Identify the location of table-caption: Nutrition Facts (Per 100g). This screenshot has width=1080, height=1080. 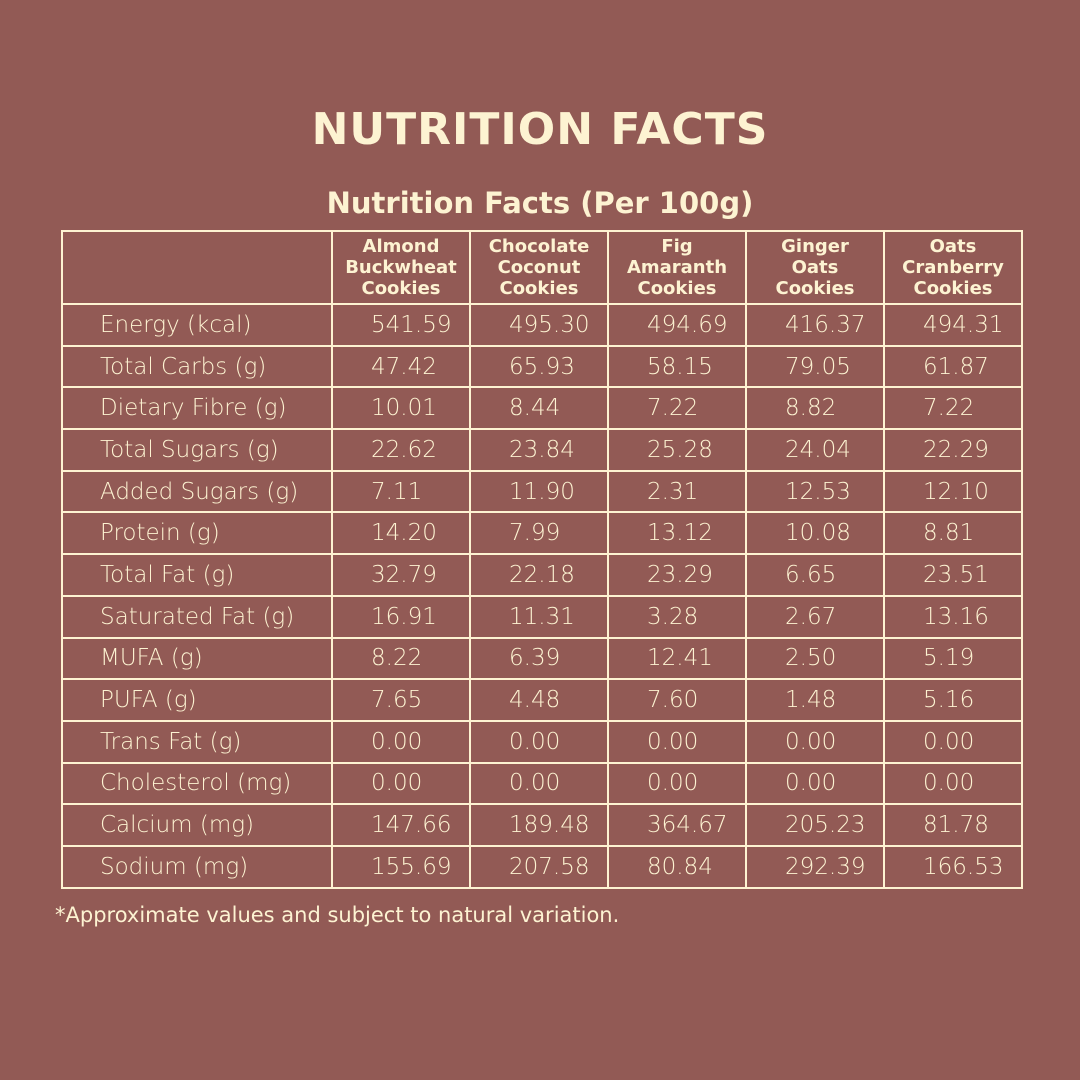
(540, 203).